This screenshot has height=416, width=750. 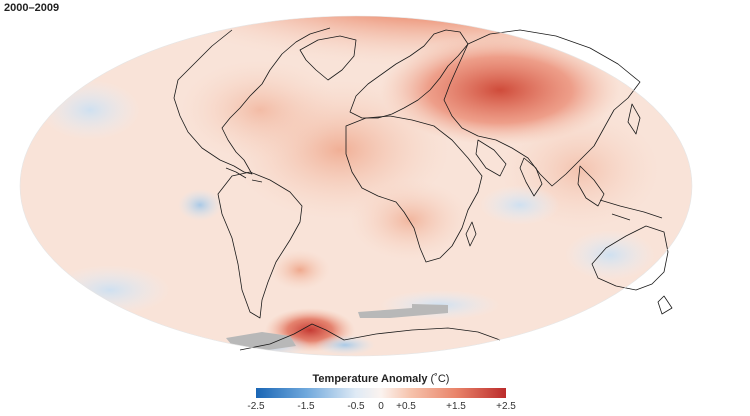 I want to click on indonesia-coast, so click(x=631, y=210).